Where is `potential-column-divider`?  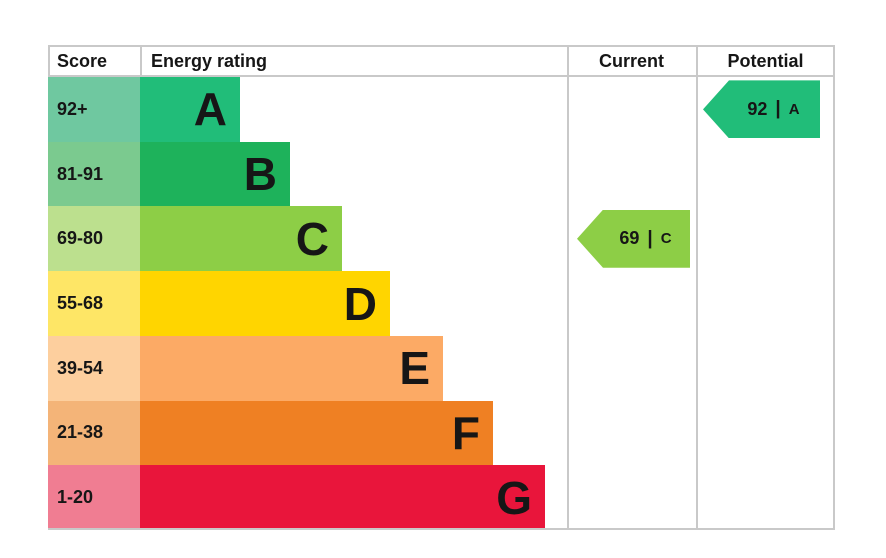 potential-column-divider is located at coordinates (697, 287).